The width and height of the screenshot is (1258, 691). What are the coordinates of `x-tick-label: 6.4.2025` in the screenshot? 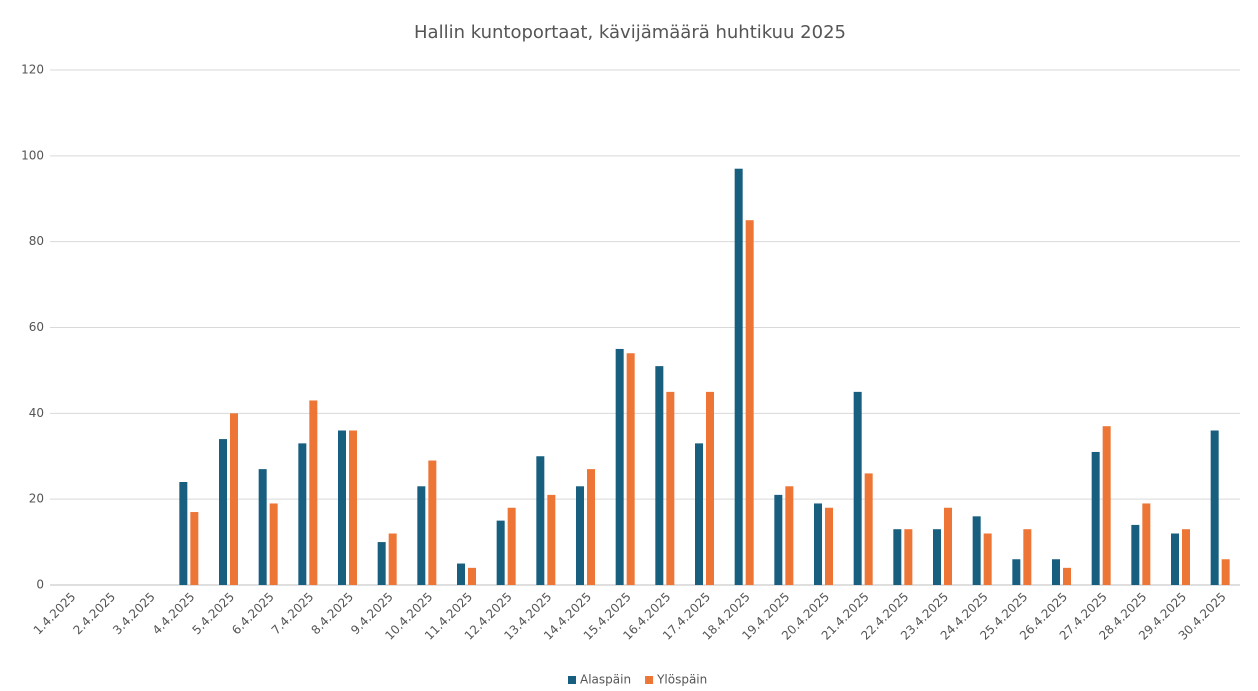 It's located at (253, 614).